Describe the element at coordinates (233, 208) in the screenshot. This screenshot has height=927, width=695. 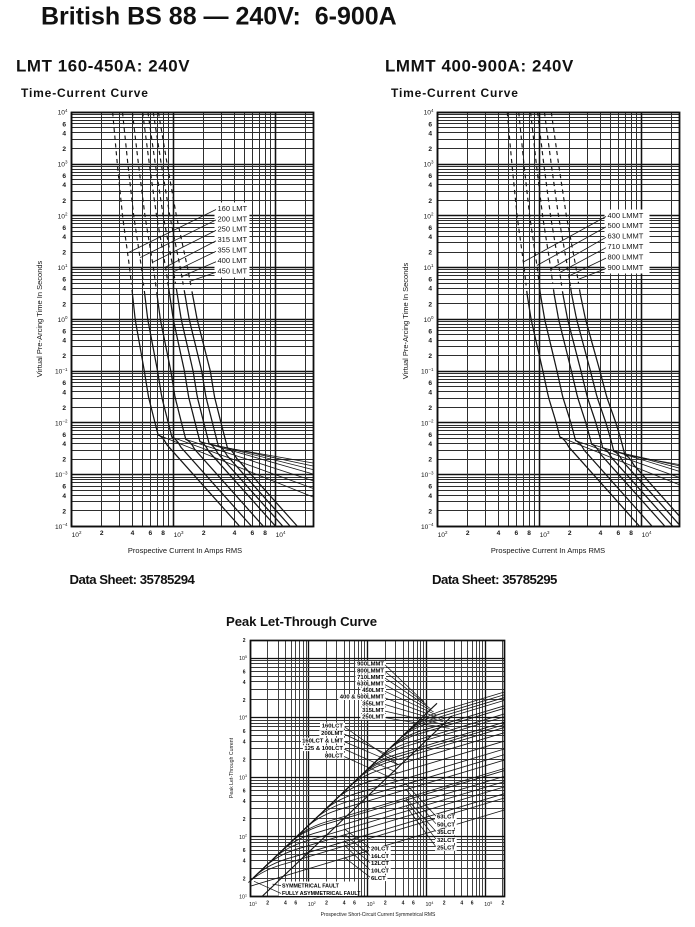
I see `svg-text: 160 LMT` at that location.